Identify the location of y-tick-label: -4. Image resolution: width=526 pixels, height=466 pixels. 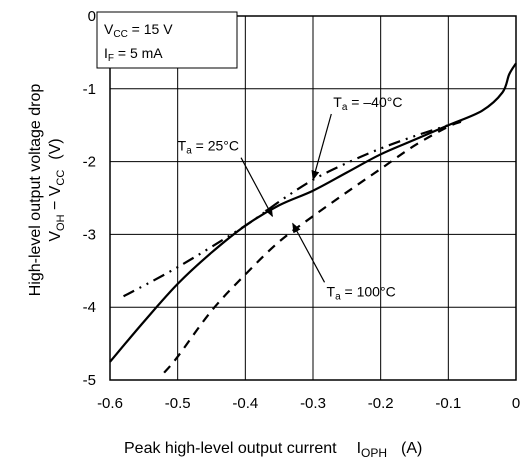
(89, 307).